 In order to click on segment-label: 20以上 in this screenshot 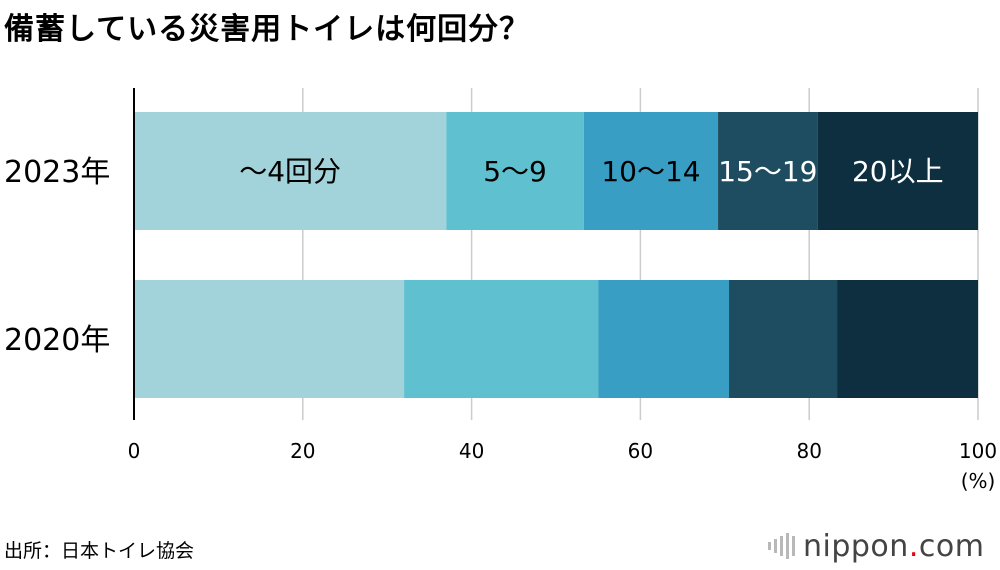, I will do `click(898, 171)`.